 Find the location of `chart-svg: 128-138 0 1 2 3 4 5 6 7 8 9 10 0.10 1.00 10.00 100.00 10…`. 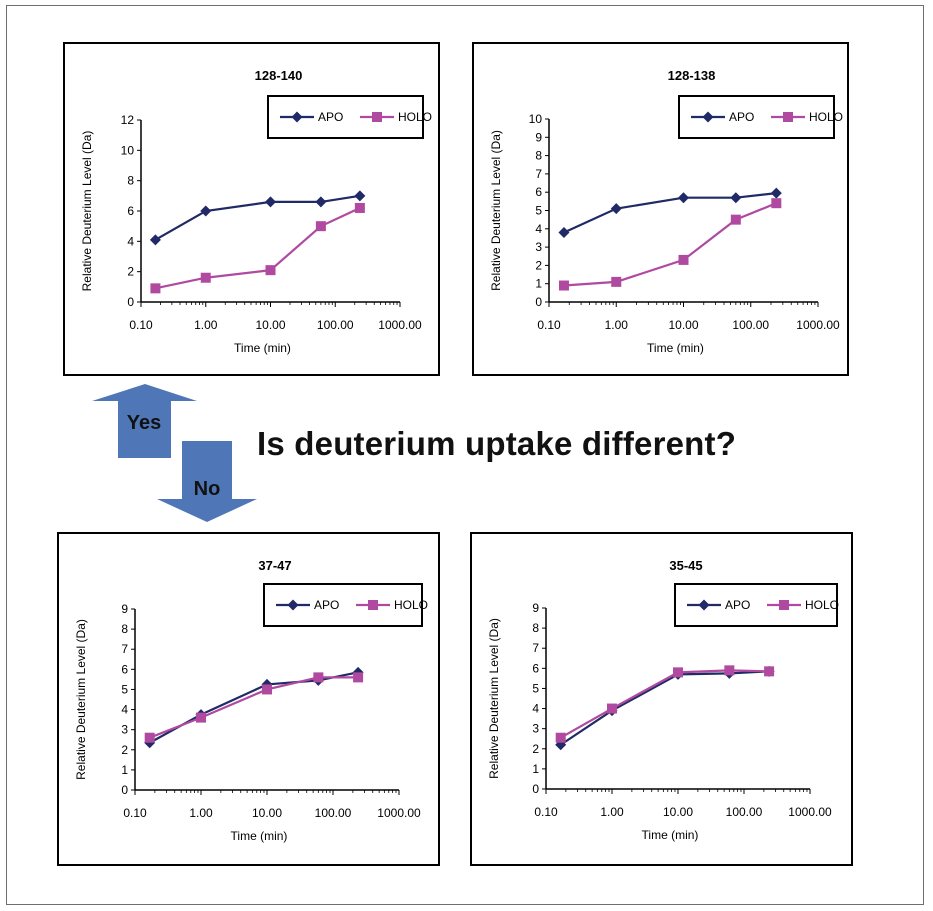

chart-svg: 128-138 0 1 2 3 4 5 6 7 8 9 10 0.10 1.00 10.00 100.00 10… is located at coordinates (666, 211).